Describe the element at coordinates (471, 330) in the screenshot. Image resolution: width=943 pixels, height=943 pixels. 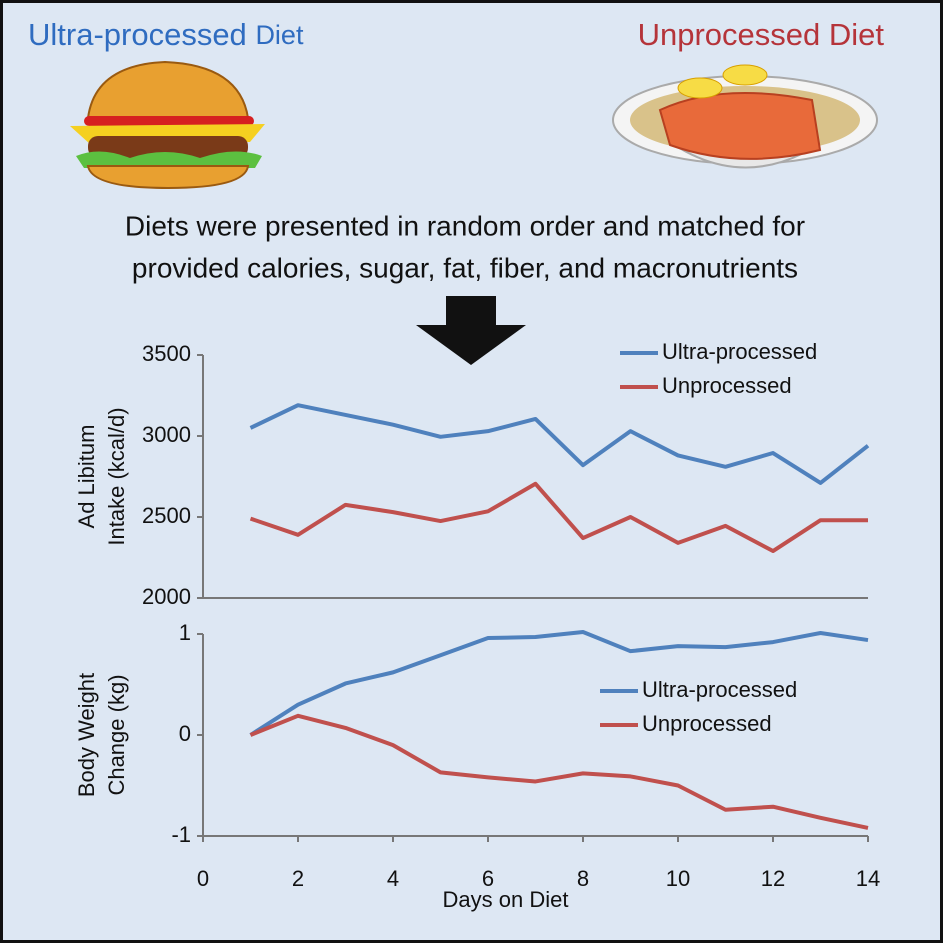
I see `down-arrow` at that location.